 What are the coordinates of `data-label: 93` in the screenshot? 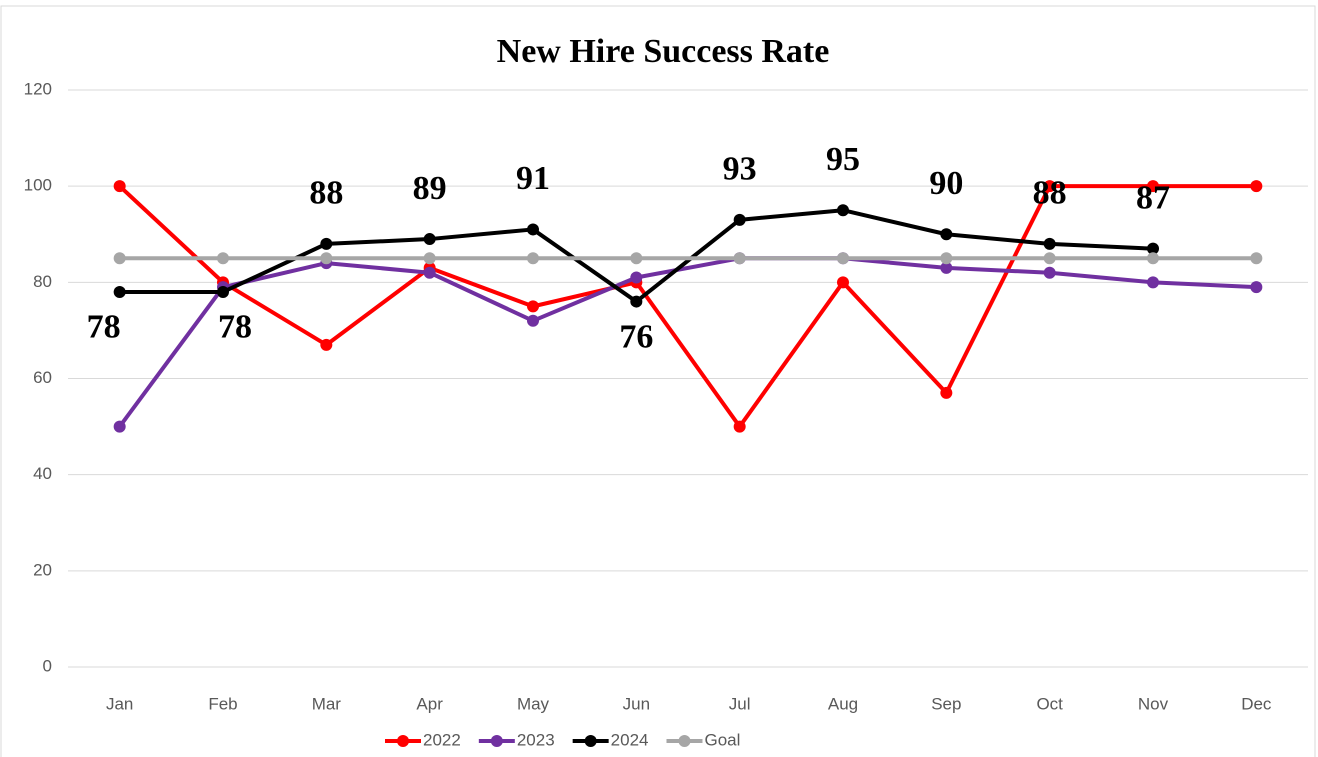 It's located at (740, 169).